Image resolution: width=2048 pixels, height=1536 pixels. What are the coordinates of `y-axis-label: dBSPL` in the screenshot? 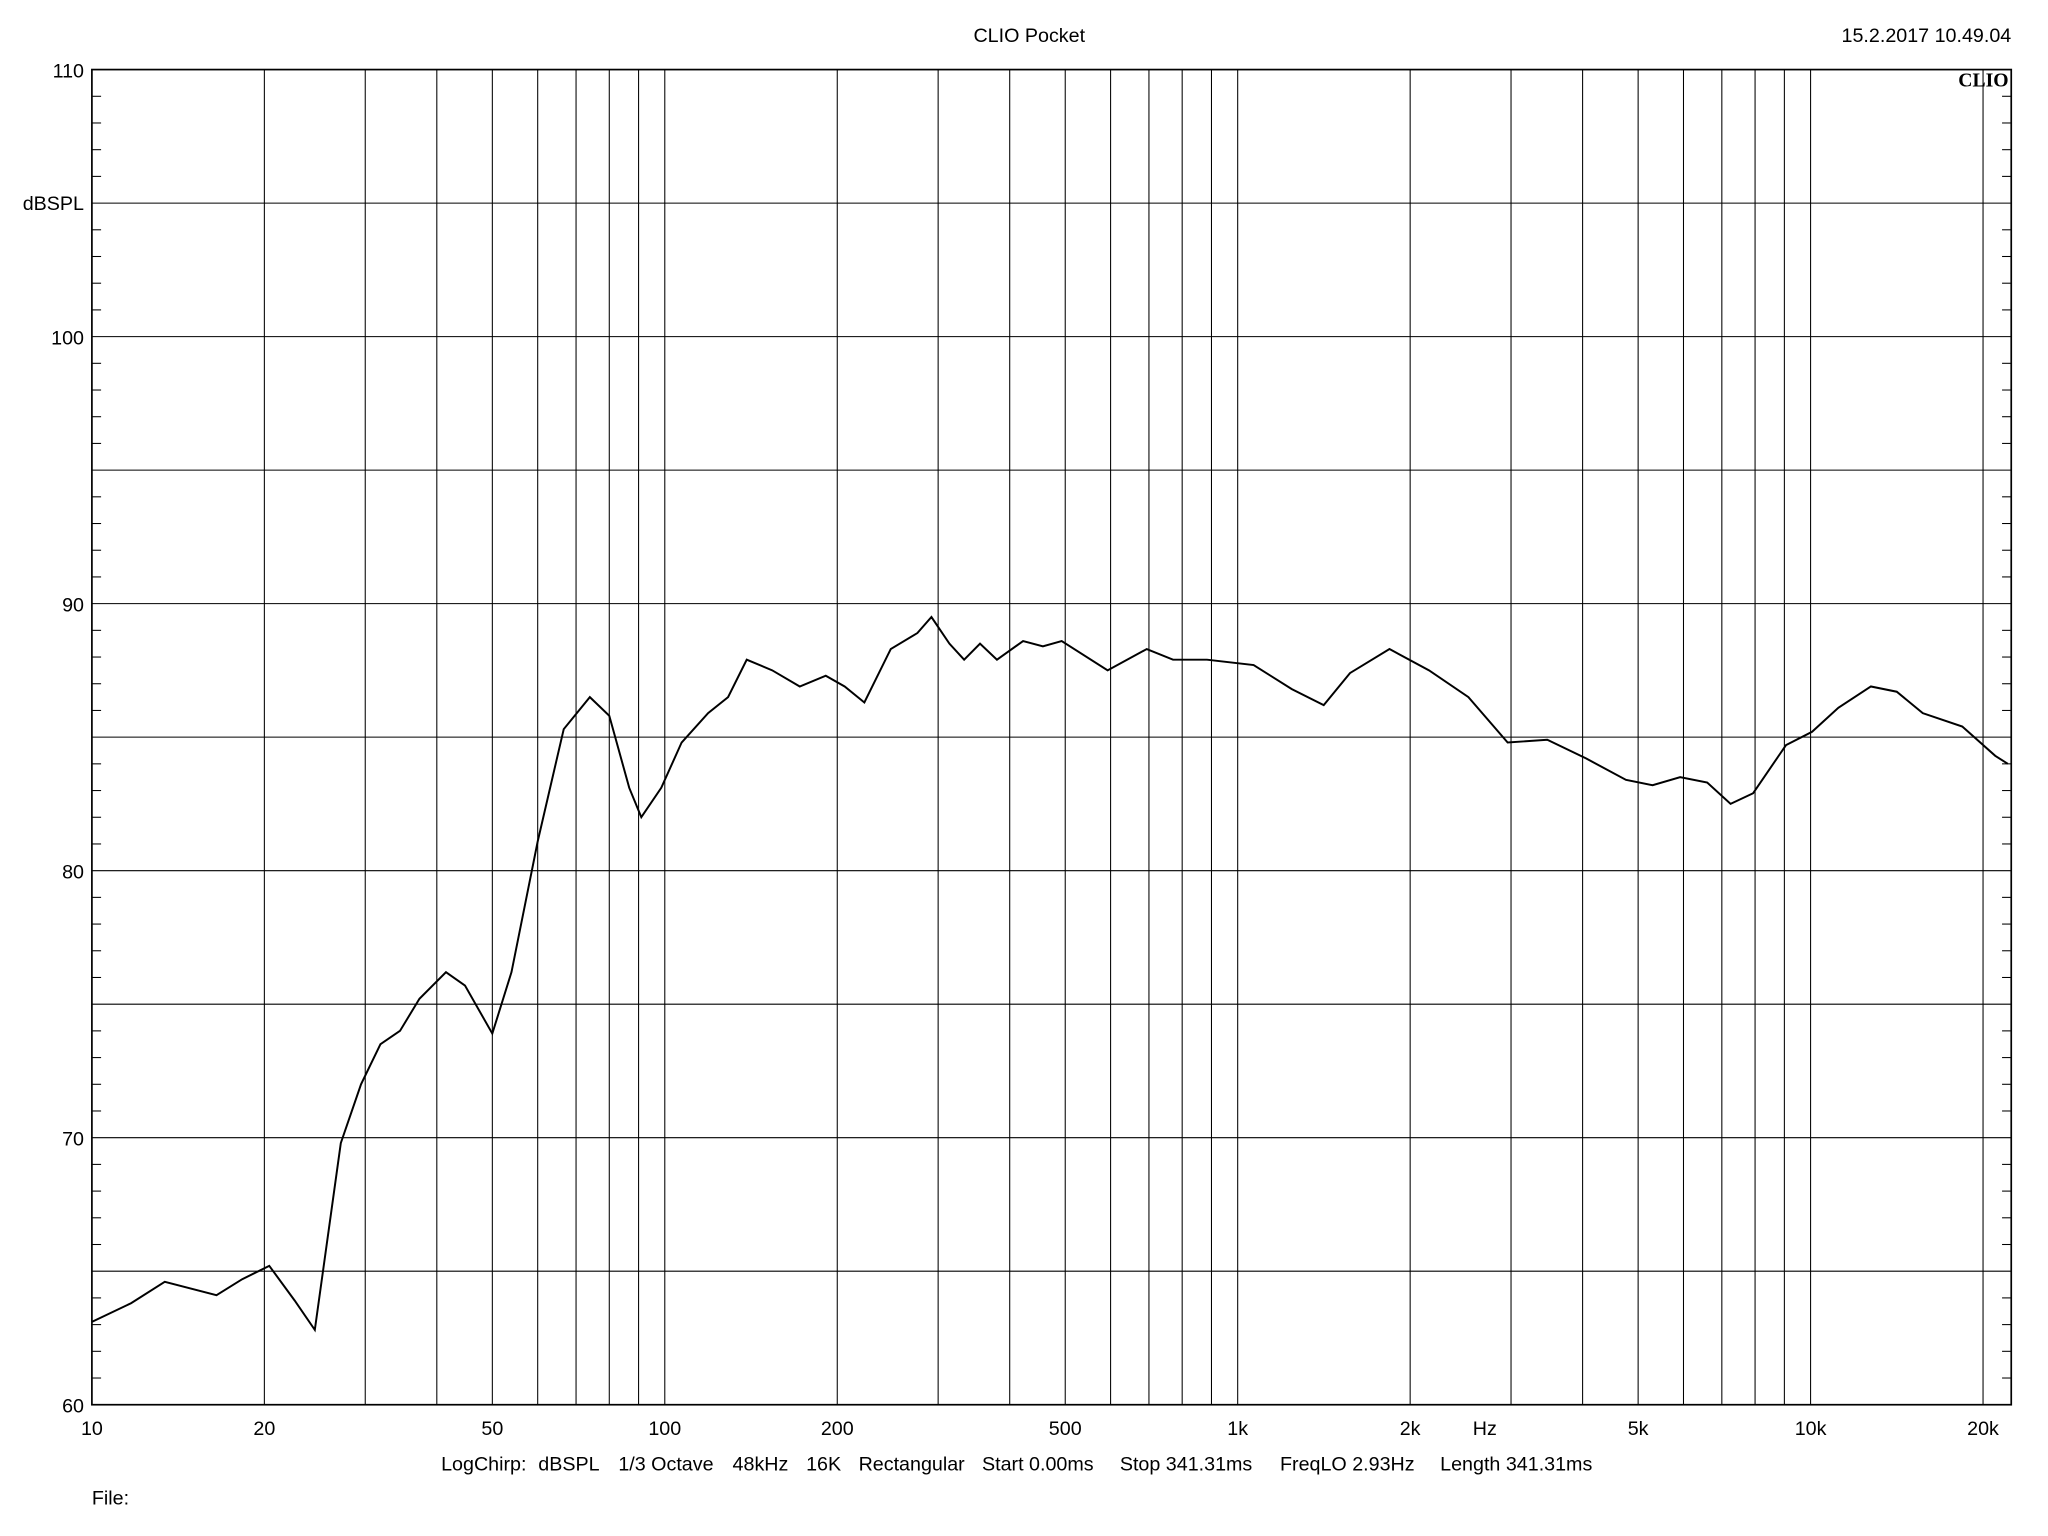 It's located at (53, 204).